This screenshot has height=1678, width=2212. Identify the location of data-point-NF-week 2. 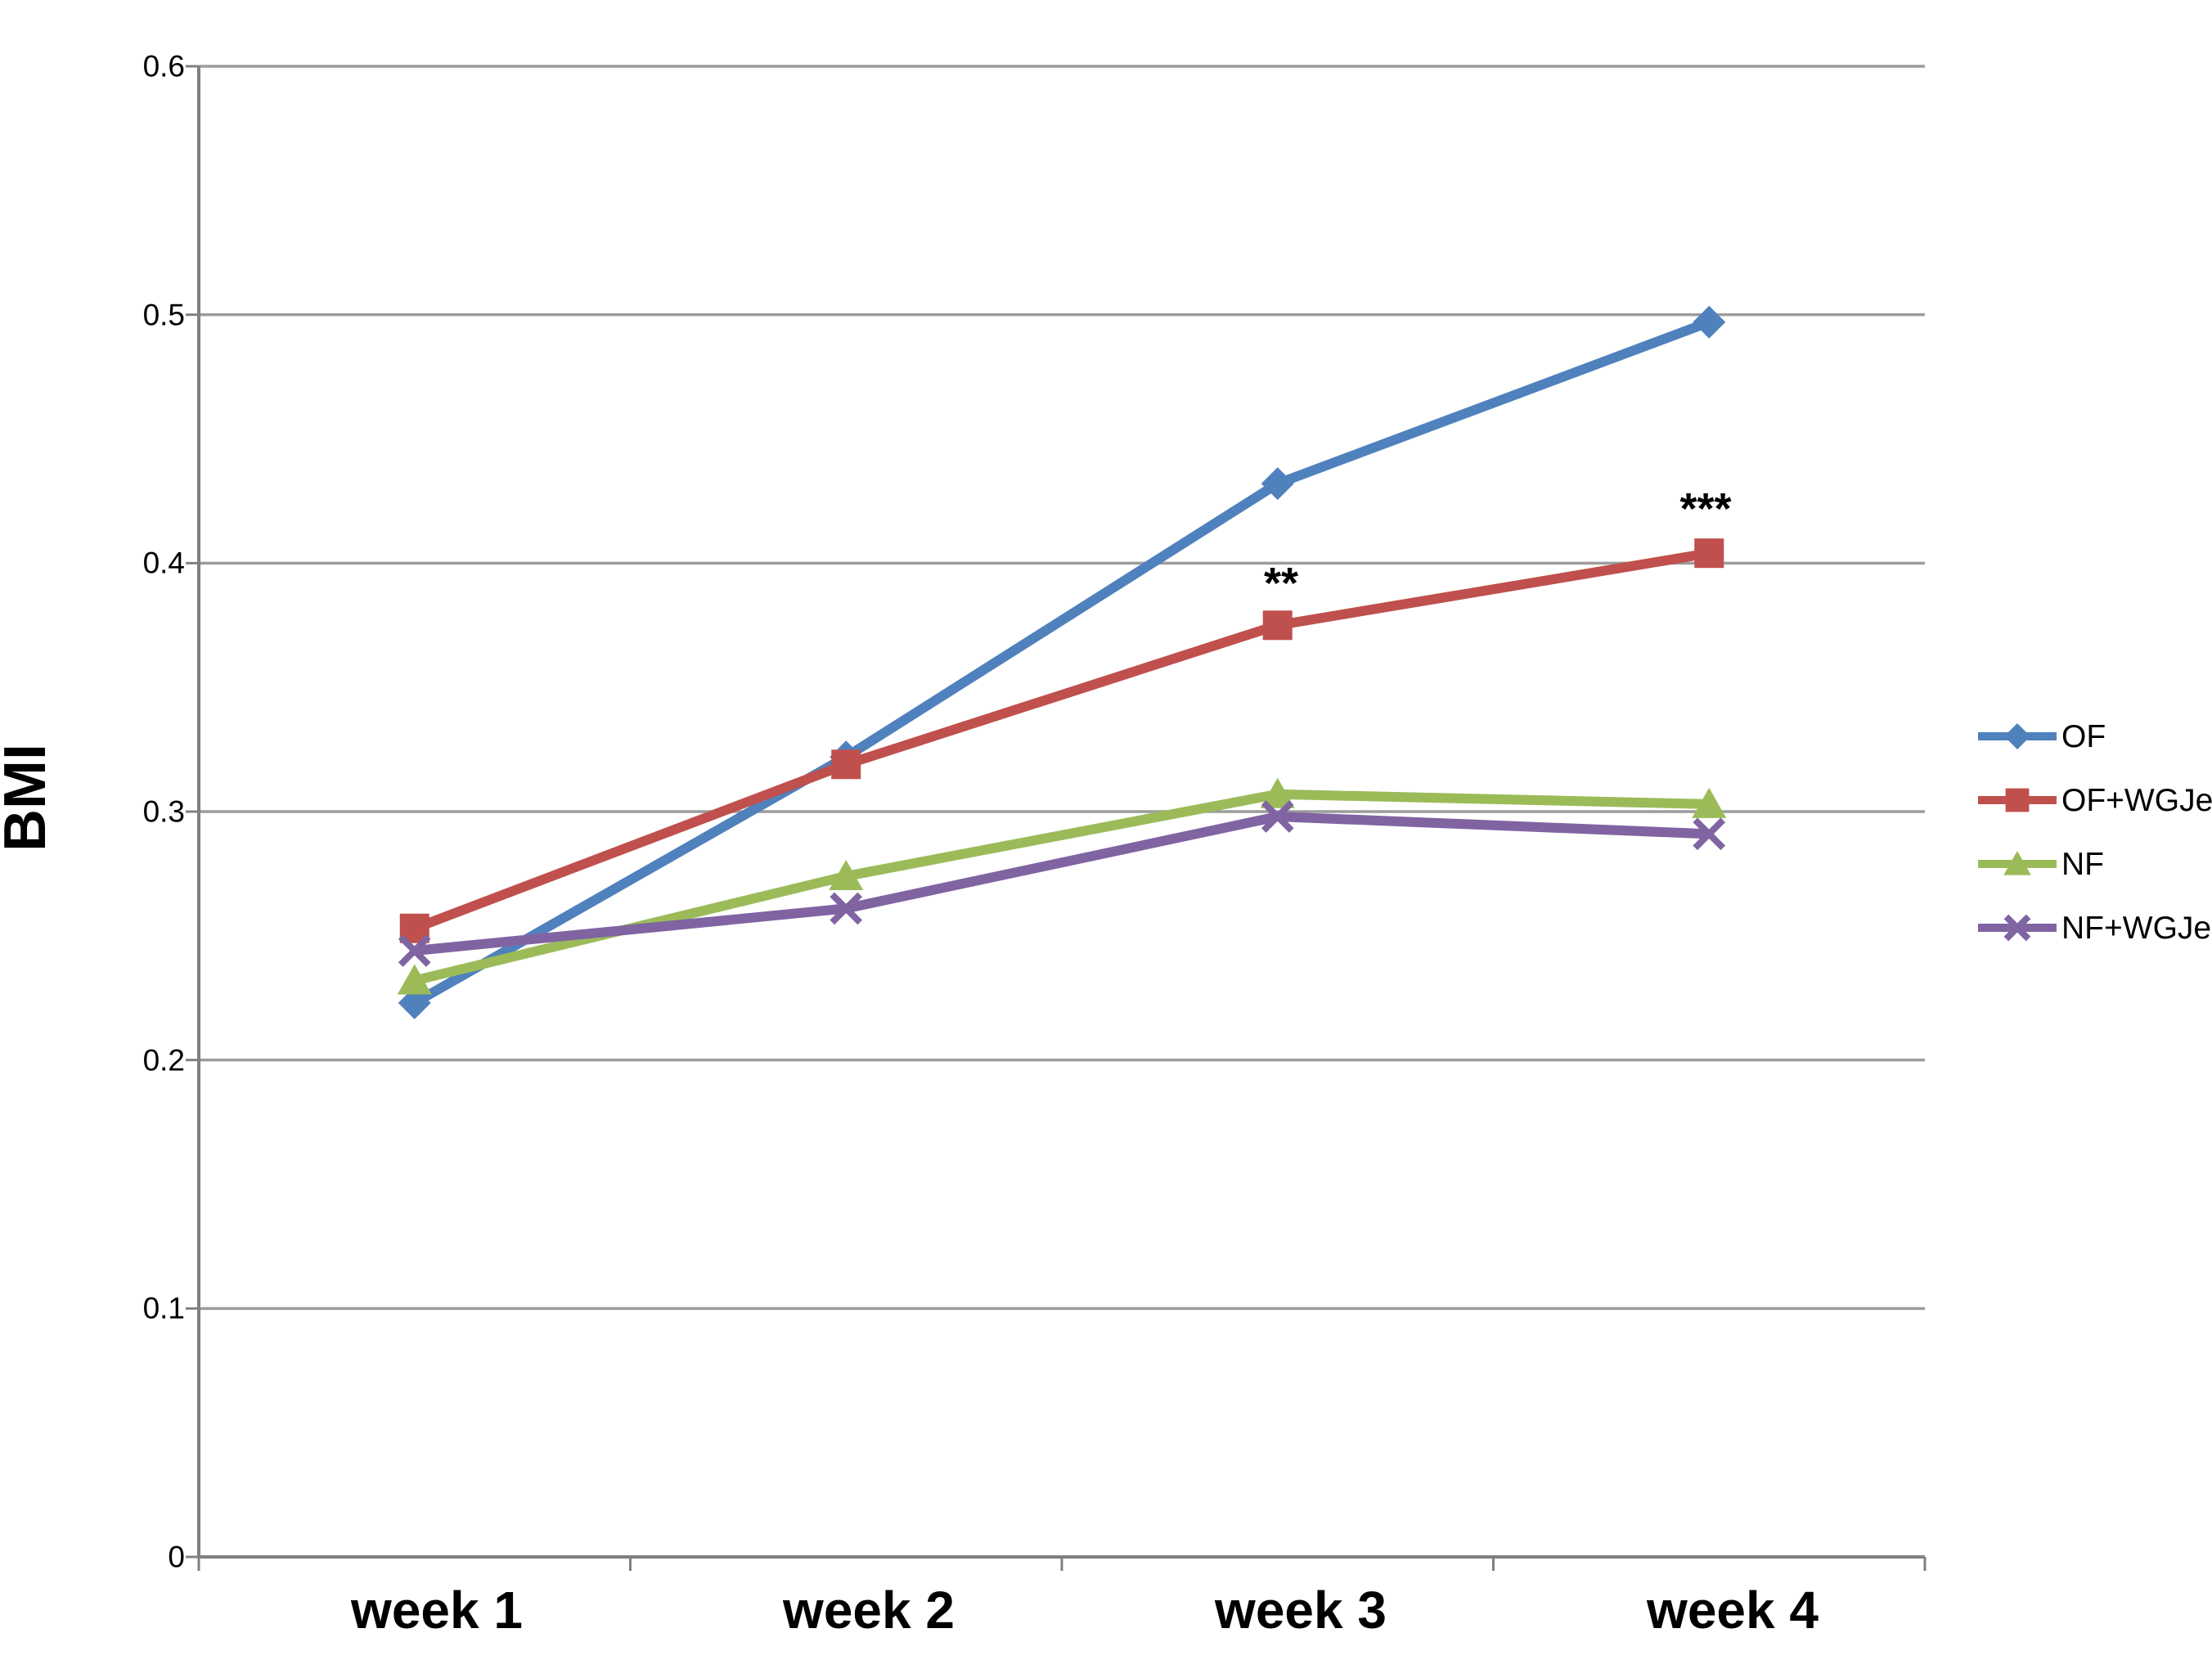
(846, 875).